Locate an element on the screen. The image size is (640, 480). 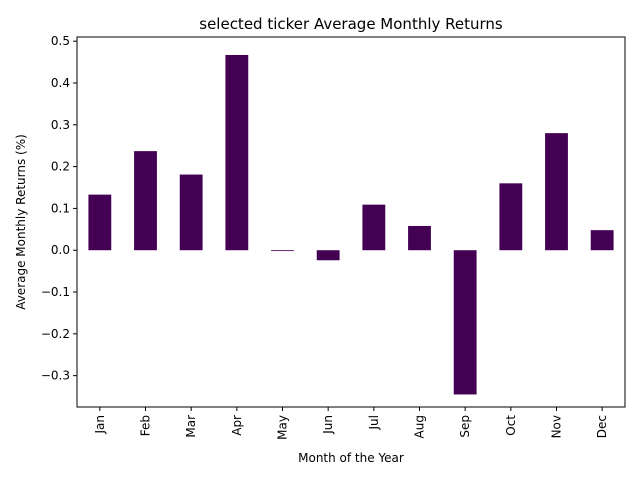
x-tick-label: Jun is located at coordinates (328, 425).